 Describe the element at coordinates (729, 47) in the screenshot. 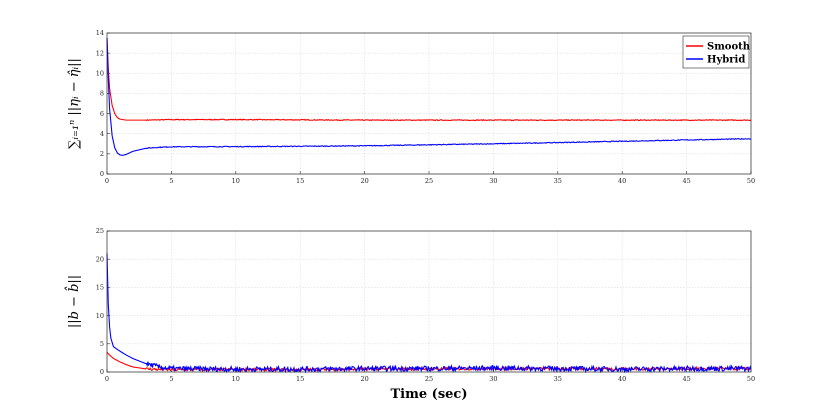

I see `legend-label-smooth: Smooth` at that location.